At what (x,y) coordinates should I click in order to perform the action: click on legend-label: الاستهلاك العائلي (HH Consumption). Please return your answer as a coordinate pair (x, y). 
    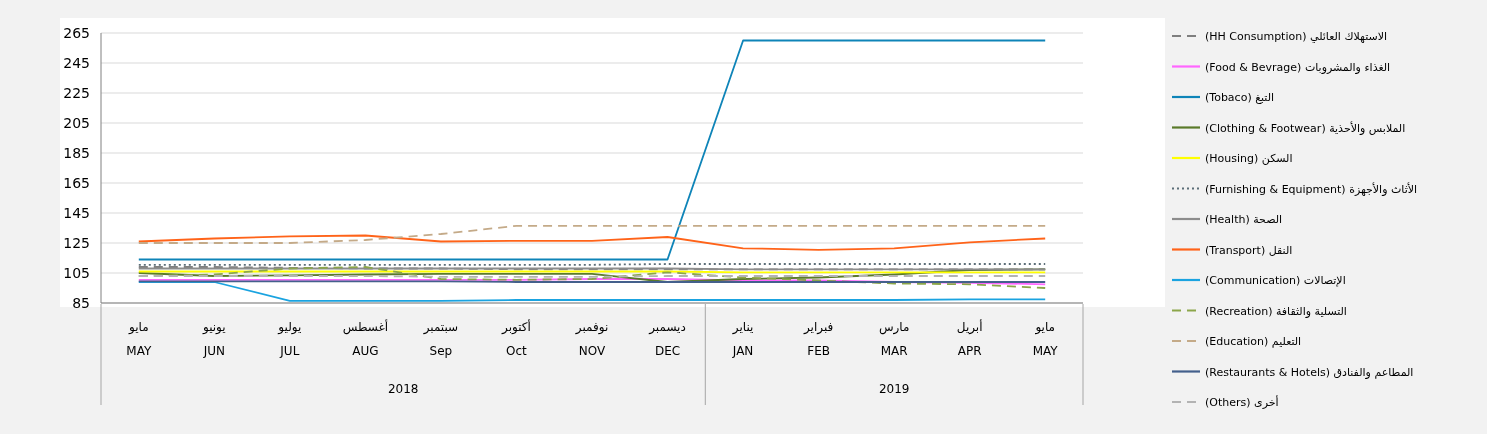
    Looking at the image, I should click on (1296, 36).